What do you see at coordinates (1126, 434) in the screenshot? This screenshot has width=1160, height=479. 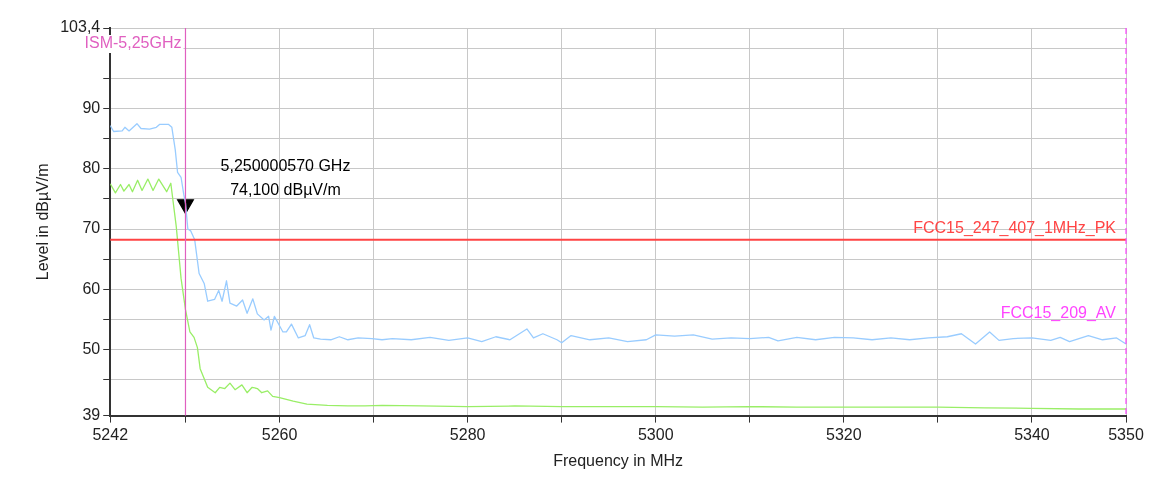 I see `x-tick-label: 5350` at bounding box center [1126, 434].